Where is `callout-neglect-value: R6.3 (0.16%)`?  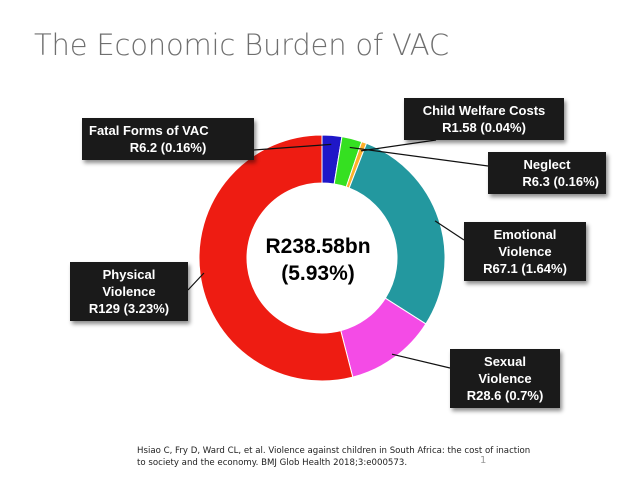 callout-neglect-value: R6.3 (0.16%) is located at coordinates (560, 181).